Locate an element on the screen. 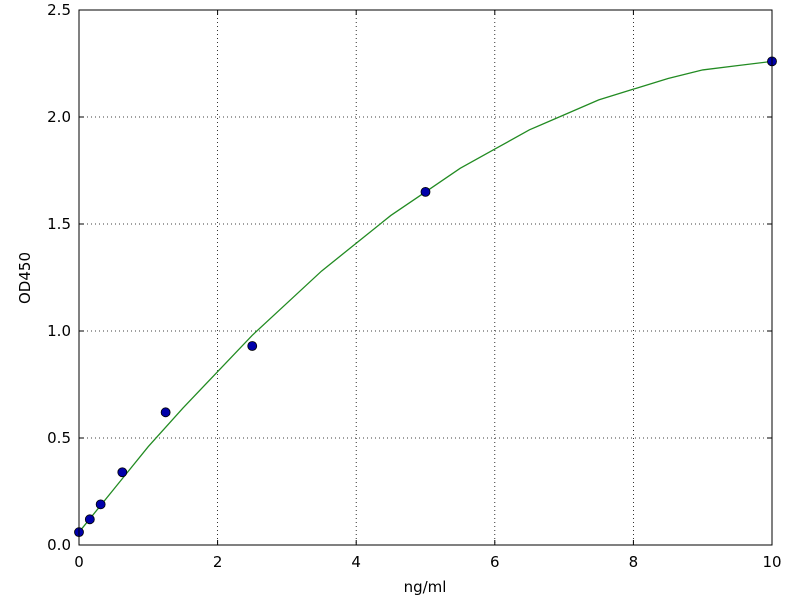  y-tick-label: 0.5 is located at coordinates (59, 438).